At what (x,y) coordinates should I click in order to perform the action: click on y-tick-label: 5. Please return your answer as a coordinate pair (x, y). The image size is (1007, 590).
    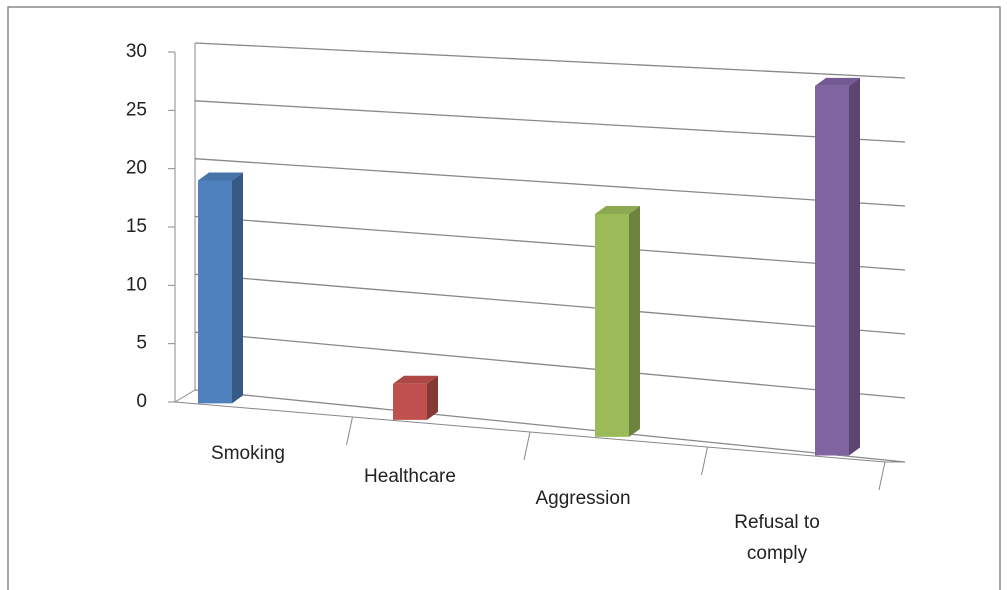
    Looking at the image, I should click on (141, 343).